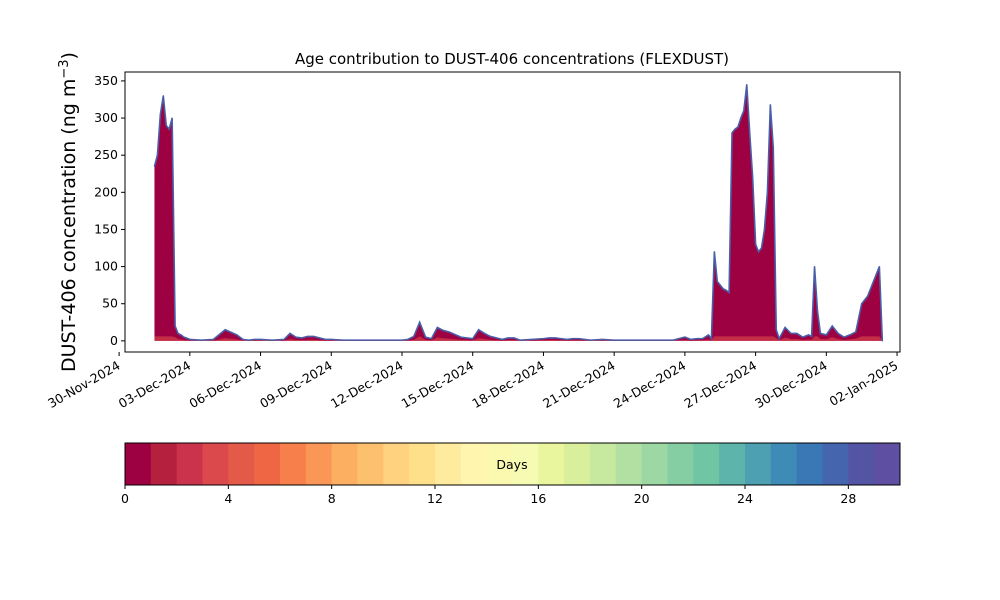 The image size is (1000, 600). I want to click on y-tick-label: 100, so click(106, 266).